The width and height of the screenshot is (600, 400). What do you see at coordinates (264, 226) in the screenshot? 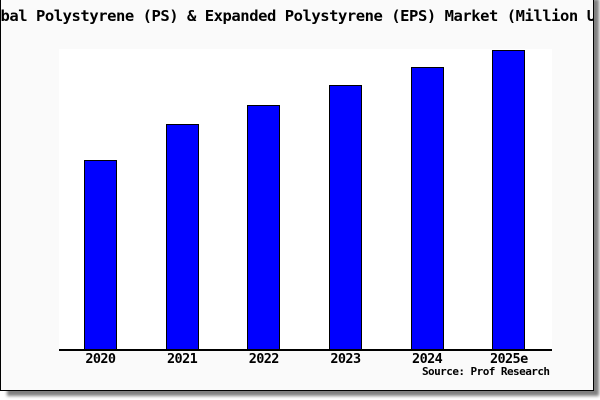
I see `bar-2022` at bounding box center [264, 226].